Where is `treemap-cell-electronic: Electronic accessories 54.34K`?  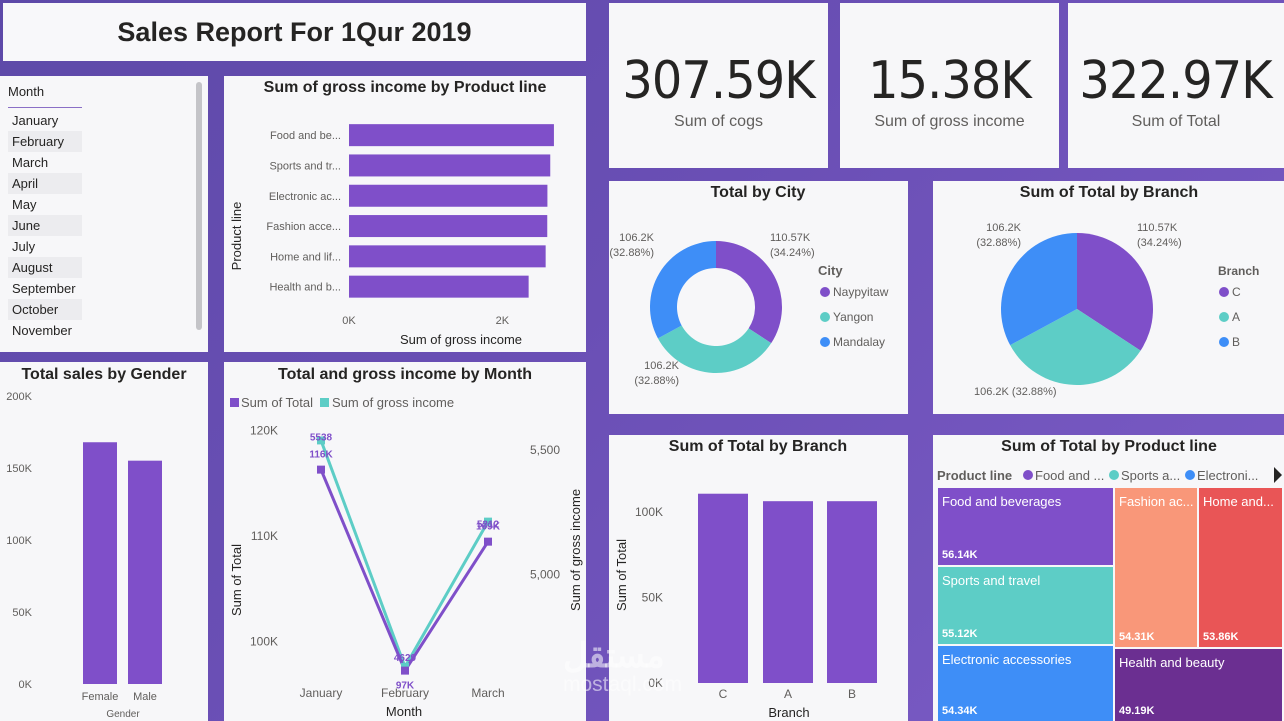 treemap-cell-electronic: Electronic accessories 54.34K is located at coordinates (1025, 683).